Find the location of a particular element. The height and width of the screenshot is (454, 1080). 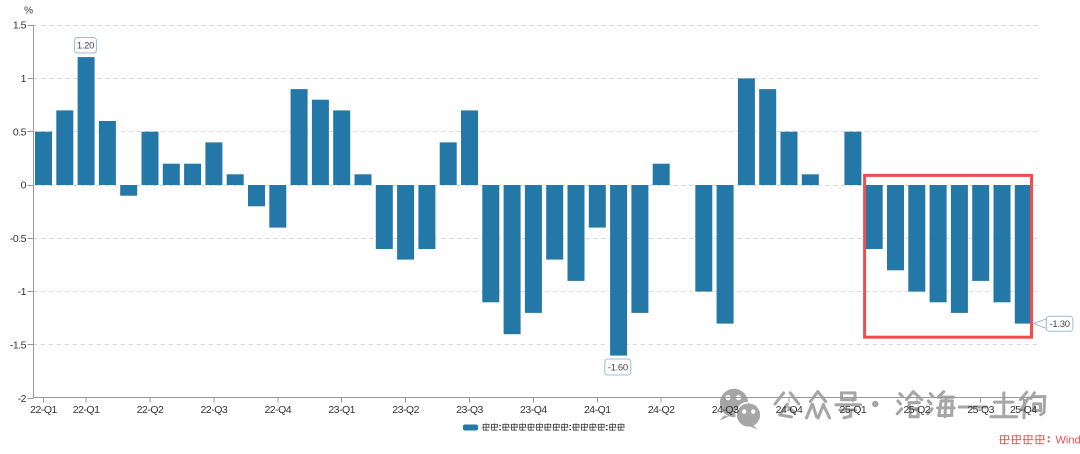

svg-text: -1.5 is located at coordinates (18, 346).